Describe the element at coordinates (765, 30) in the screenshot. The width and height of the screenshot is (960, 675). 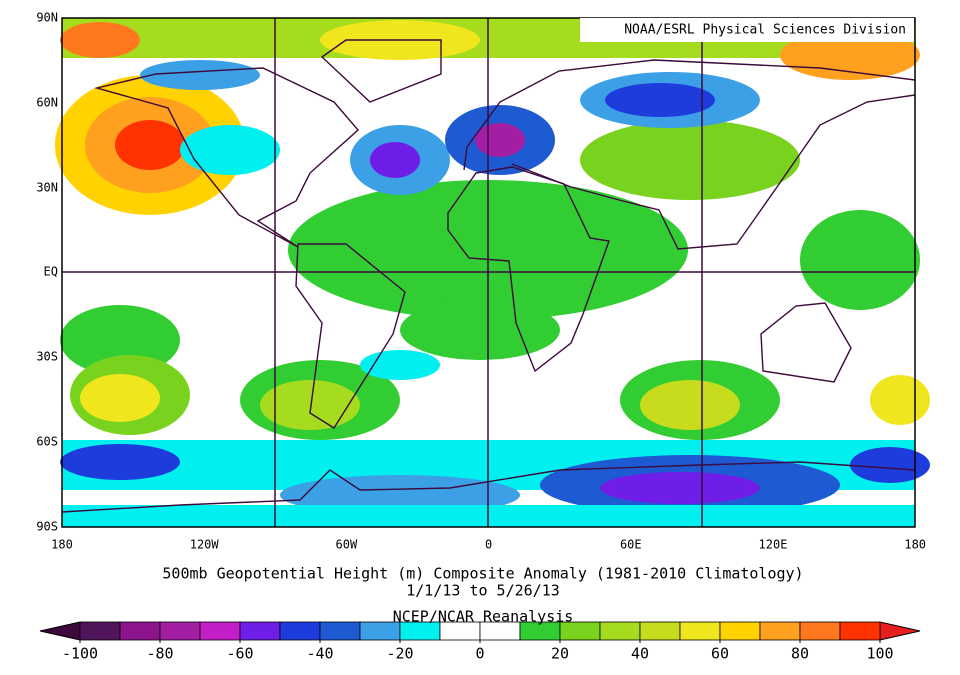
I see `source: NOAA/ESRL Physical Sciences Division` at that location.